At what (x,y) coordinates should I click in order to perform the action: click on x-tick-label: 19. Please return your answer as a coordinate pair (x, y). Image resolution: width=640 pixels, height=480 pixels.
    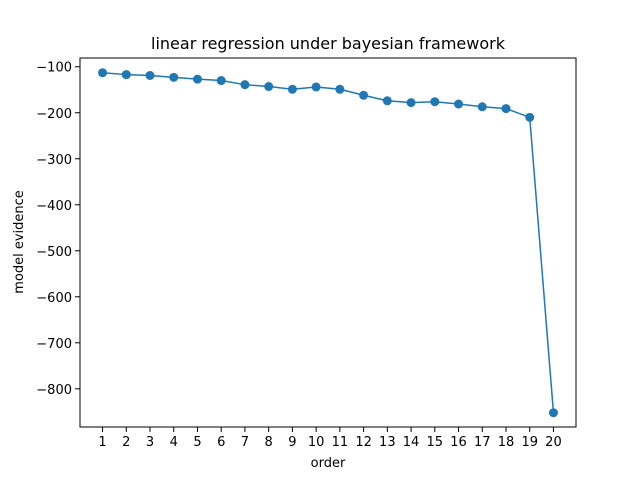
    Looking at the image, I should click on (529, 442).